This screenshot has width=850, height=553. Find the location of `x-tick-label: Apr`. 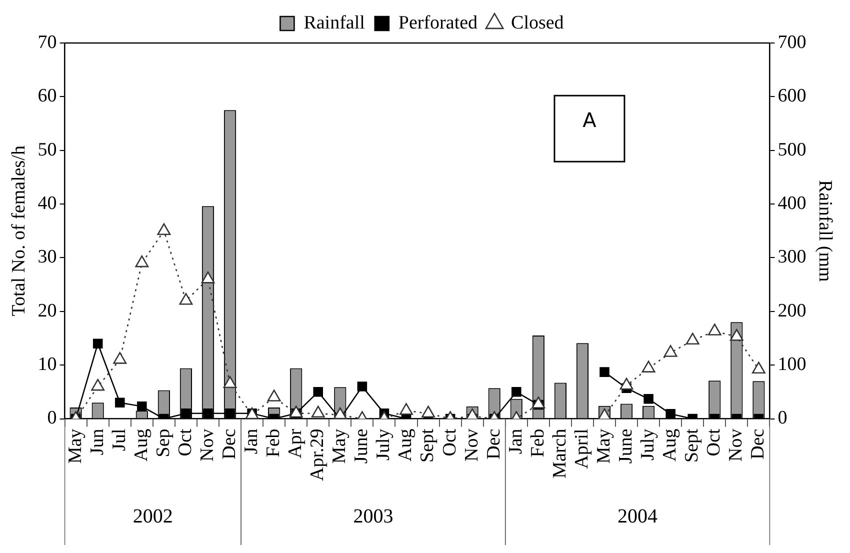

x-tick-label: Apr is located at coordinates (295, 443).